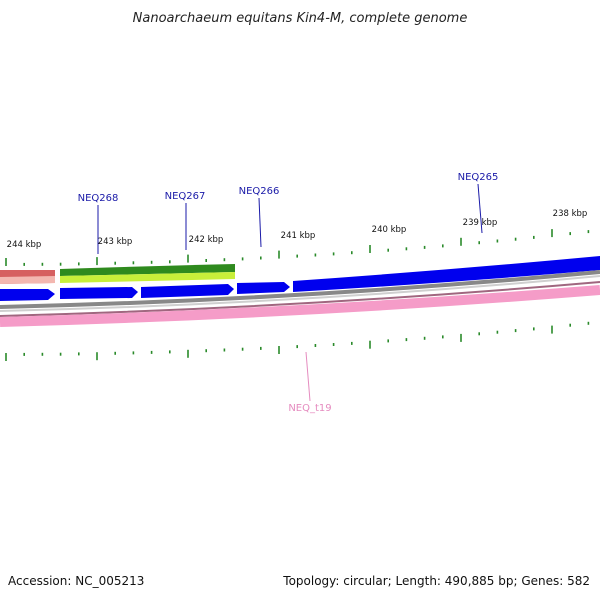 The image size is (600, 600). Describe the element at coordinates (24, 245) in the screenshot. I see `scale-label-244: 244 kbp` at that location.